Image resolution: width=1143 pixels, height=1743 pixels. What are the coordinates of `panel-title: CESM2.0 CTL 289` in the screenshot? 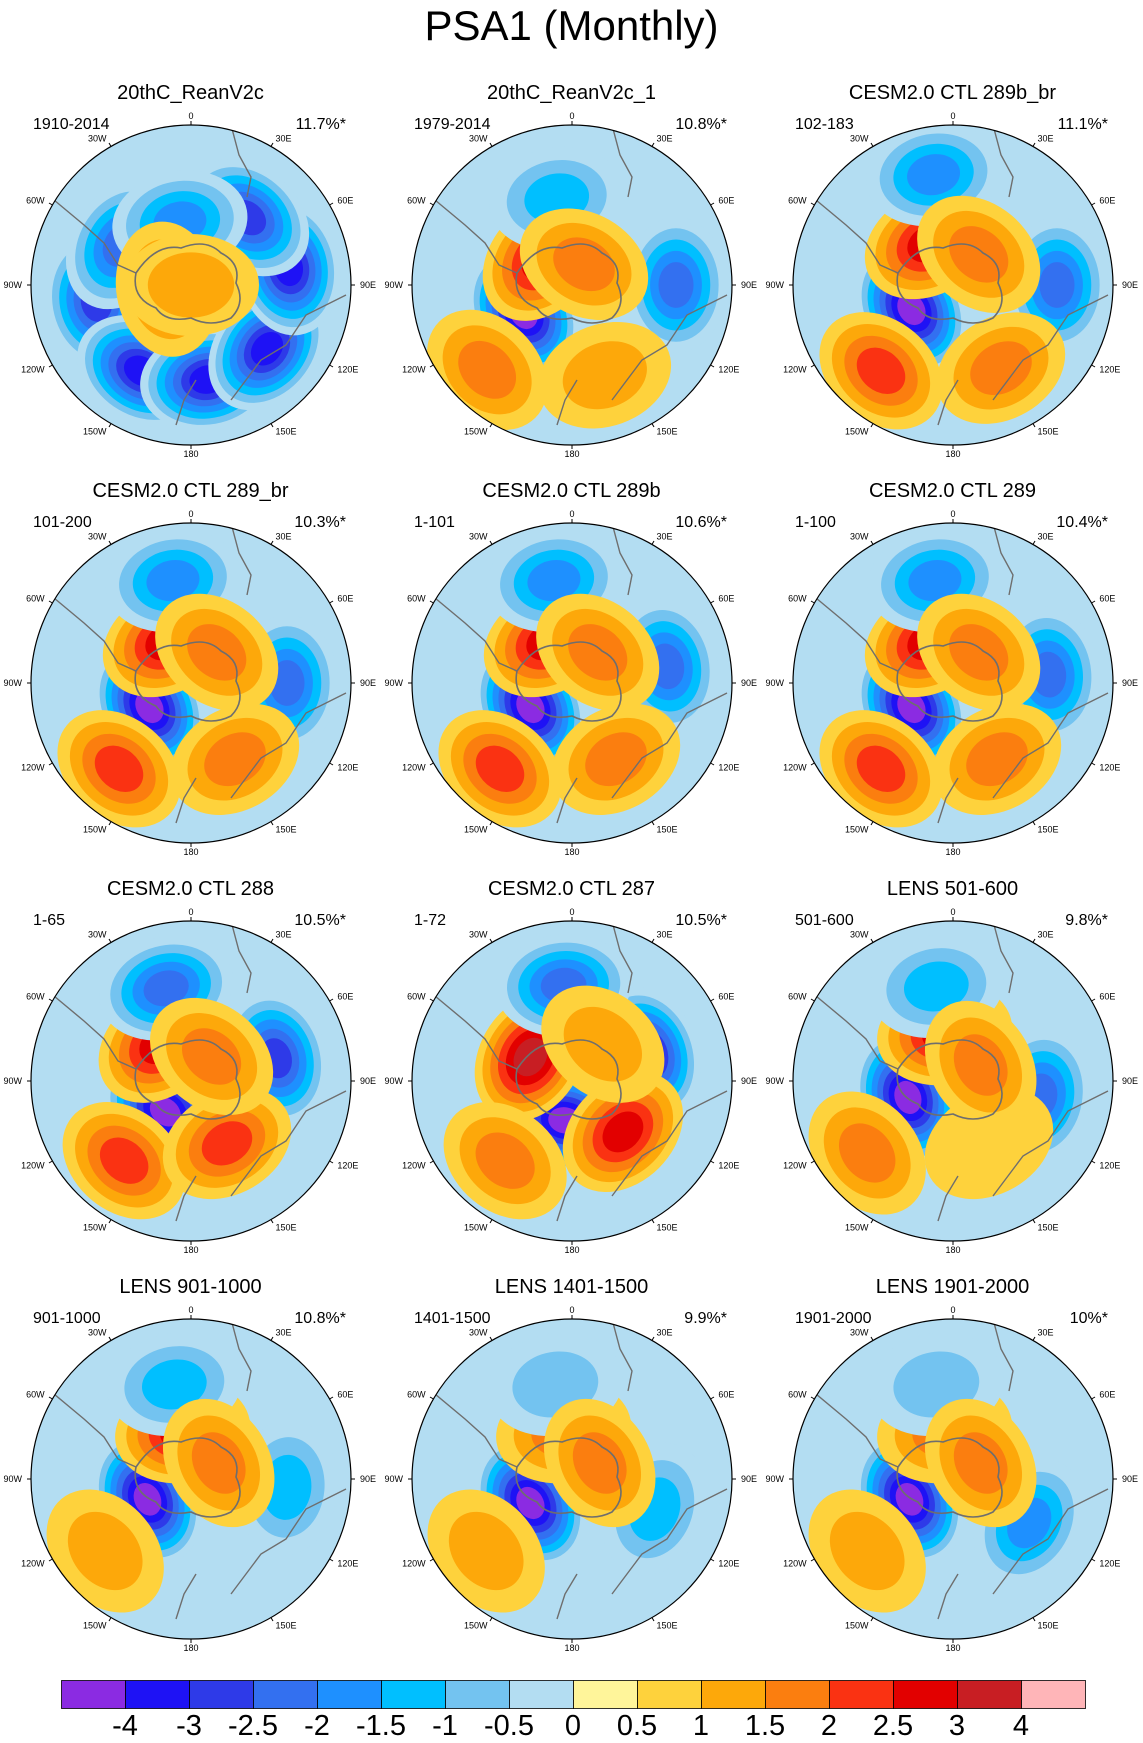 It's located at (952, 491).